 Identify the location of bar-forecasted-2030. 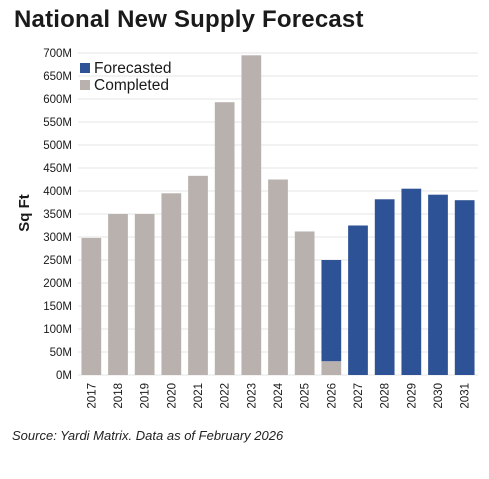
(438, 284).